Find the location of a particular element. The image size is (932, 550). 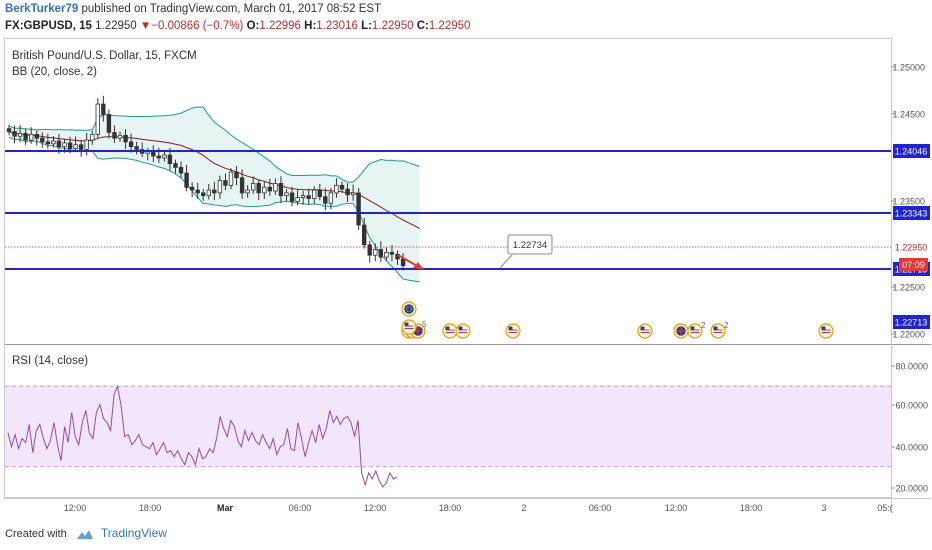

rsi-band-fill is located at coordinates (448, 426).